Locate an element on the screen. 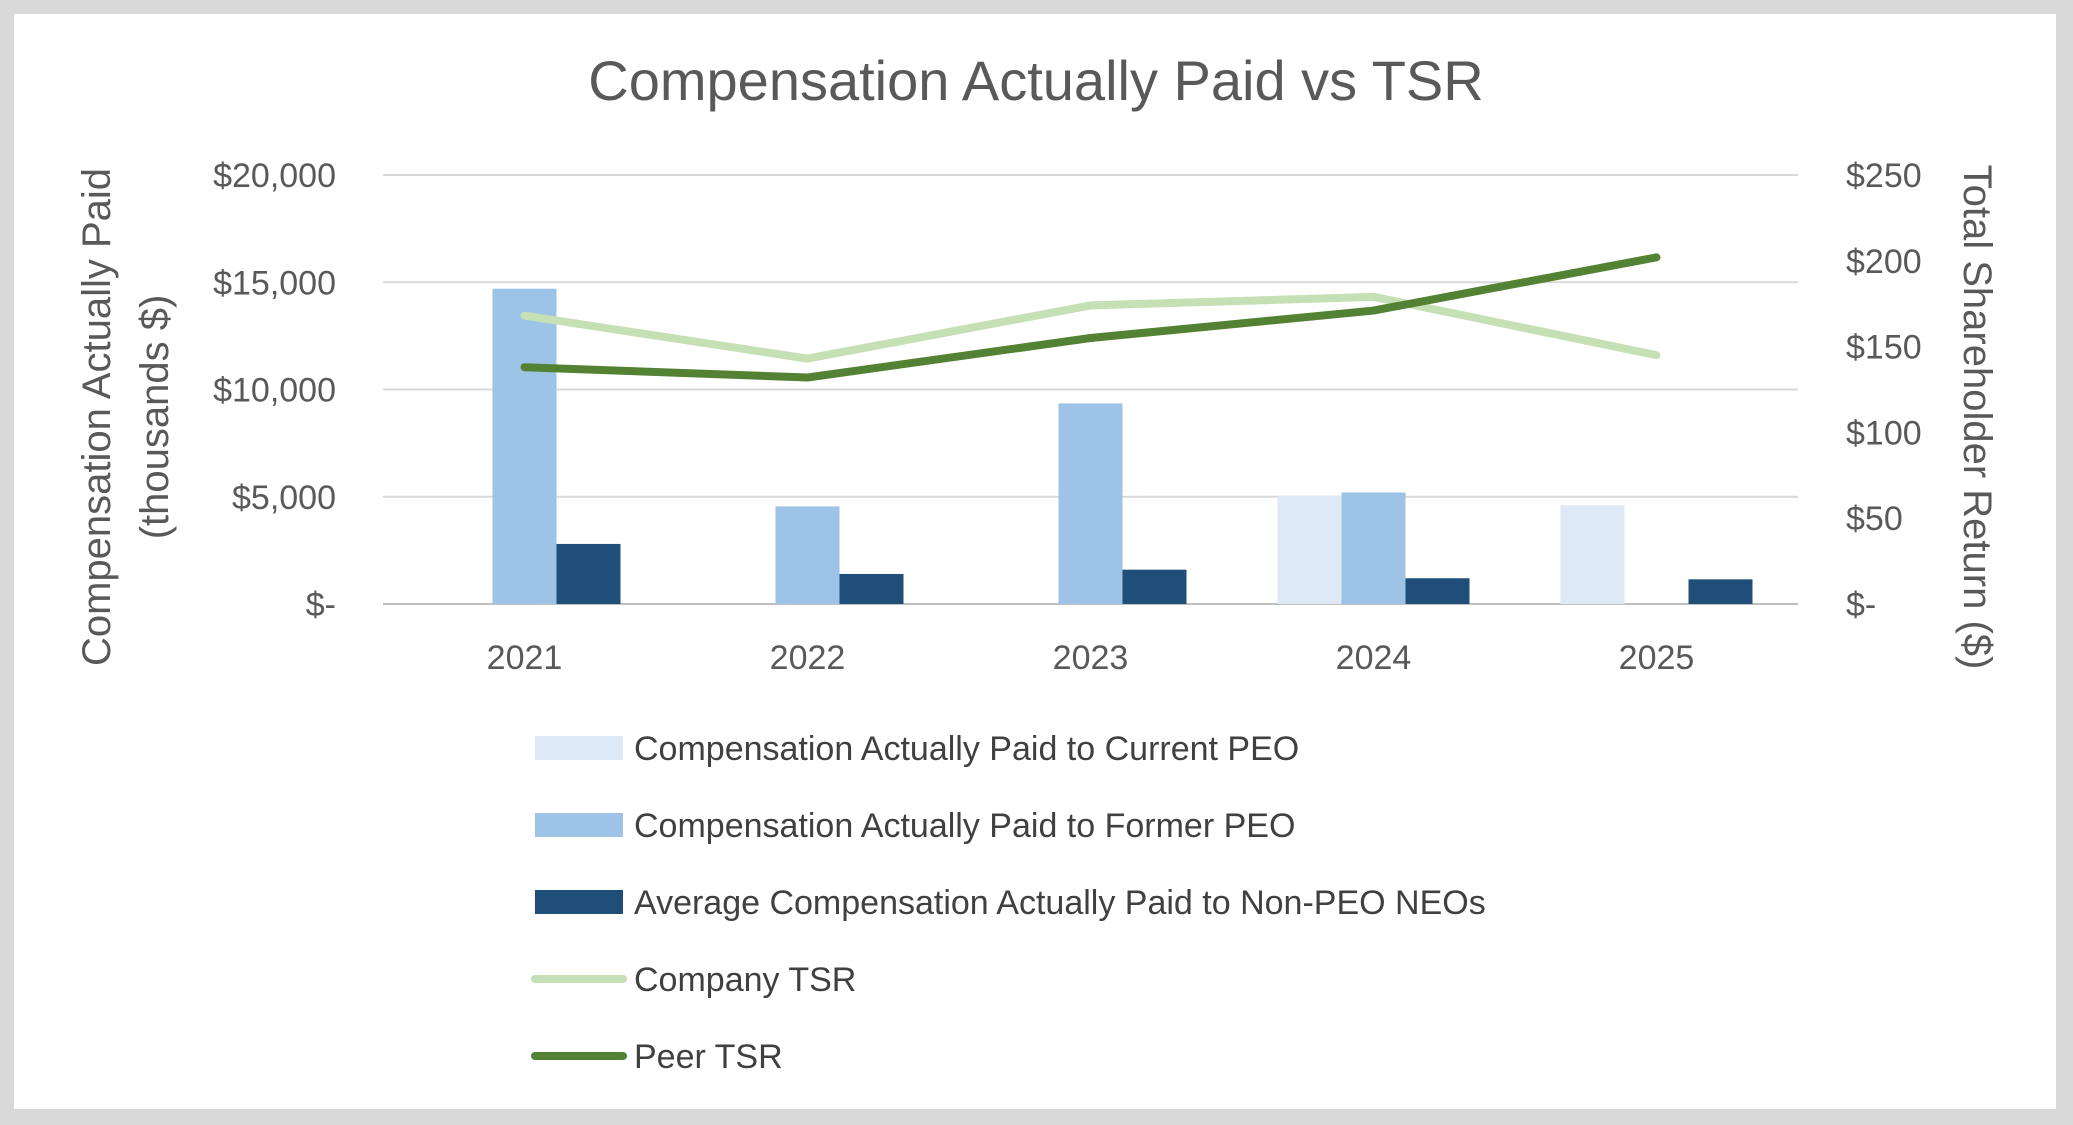  lines is located at coordinates (1090, 317).